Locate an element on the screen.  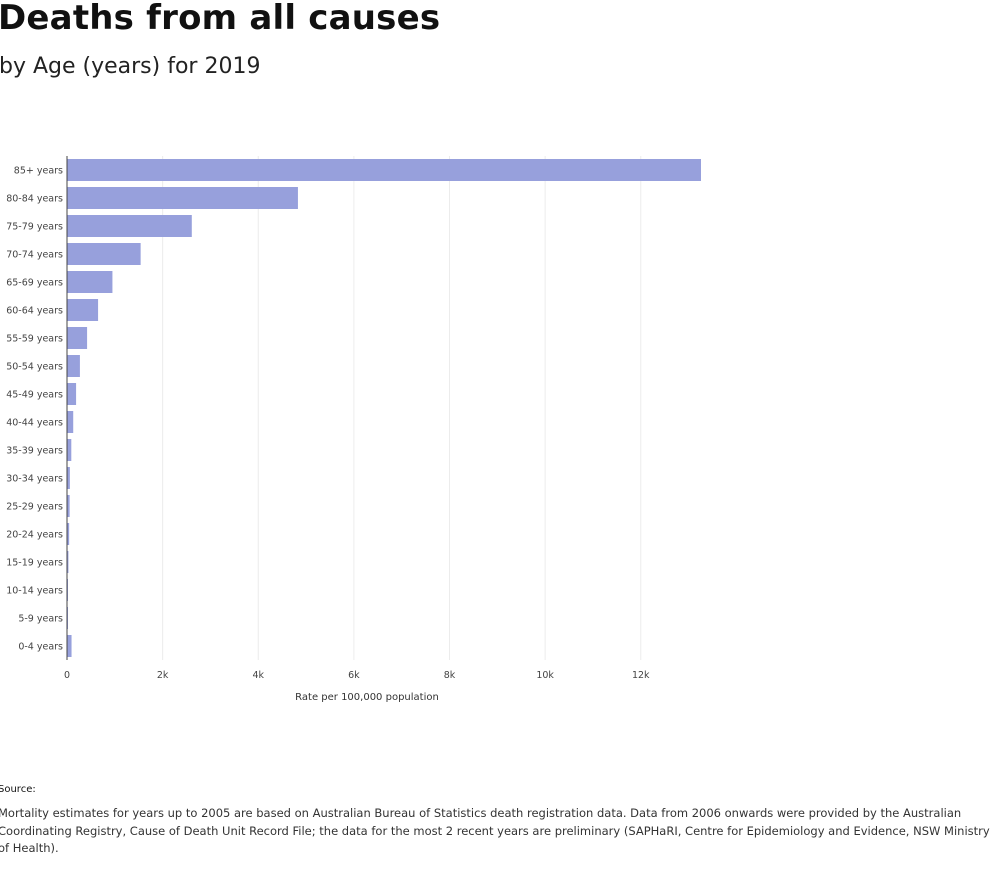
y-tick-label: 55-59 years is located at coordinates (34, 339).